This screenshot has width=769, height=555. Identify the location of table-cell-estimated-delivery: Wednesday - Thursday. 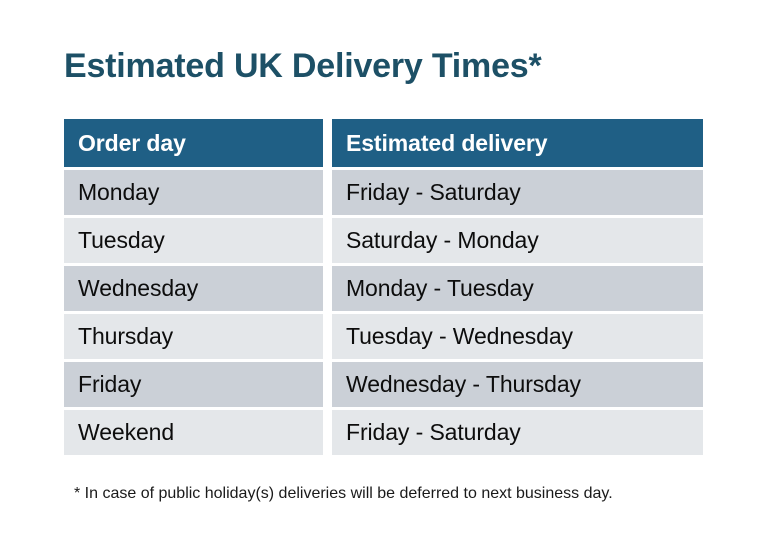
(517, 384).